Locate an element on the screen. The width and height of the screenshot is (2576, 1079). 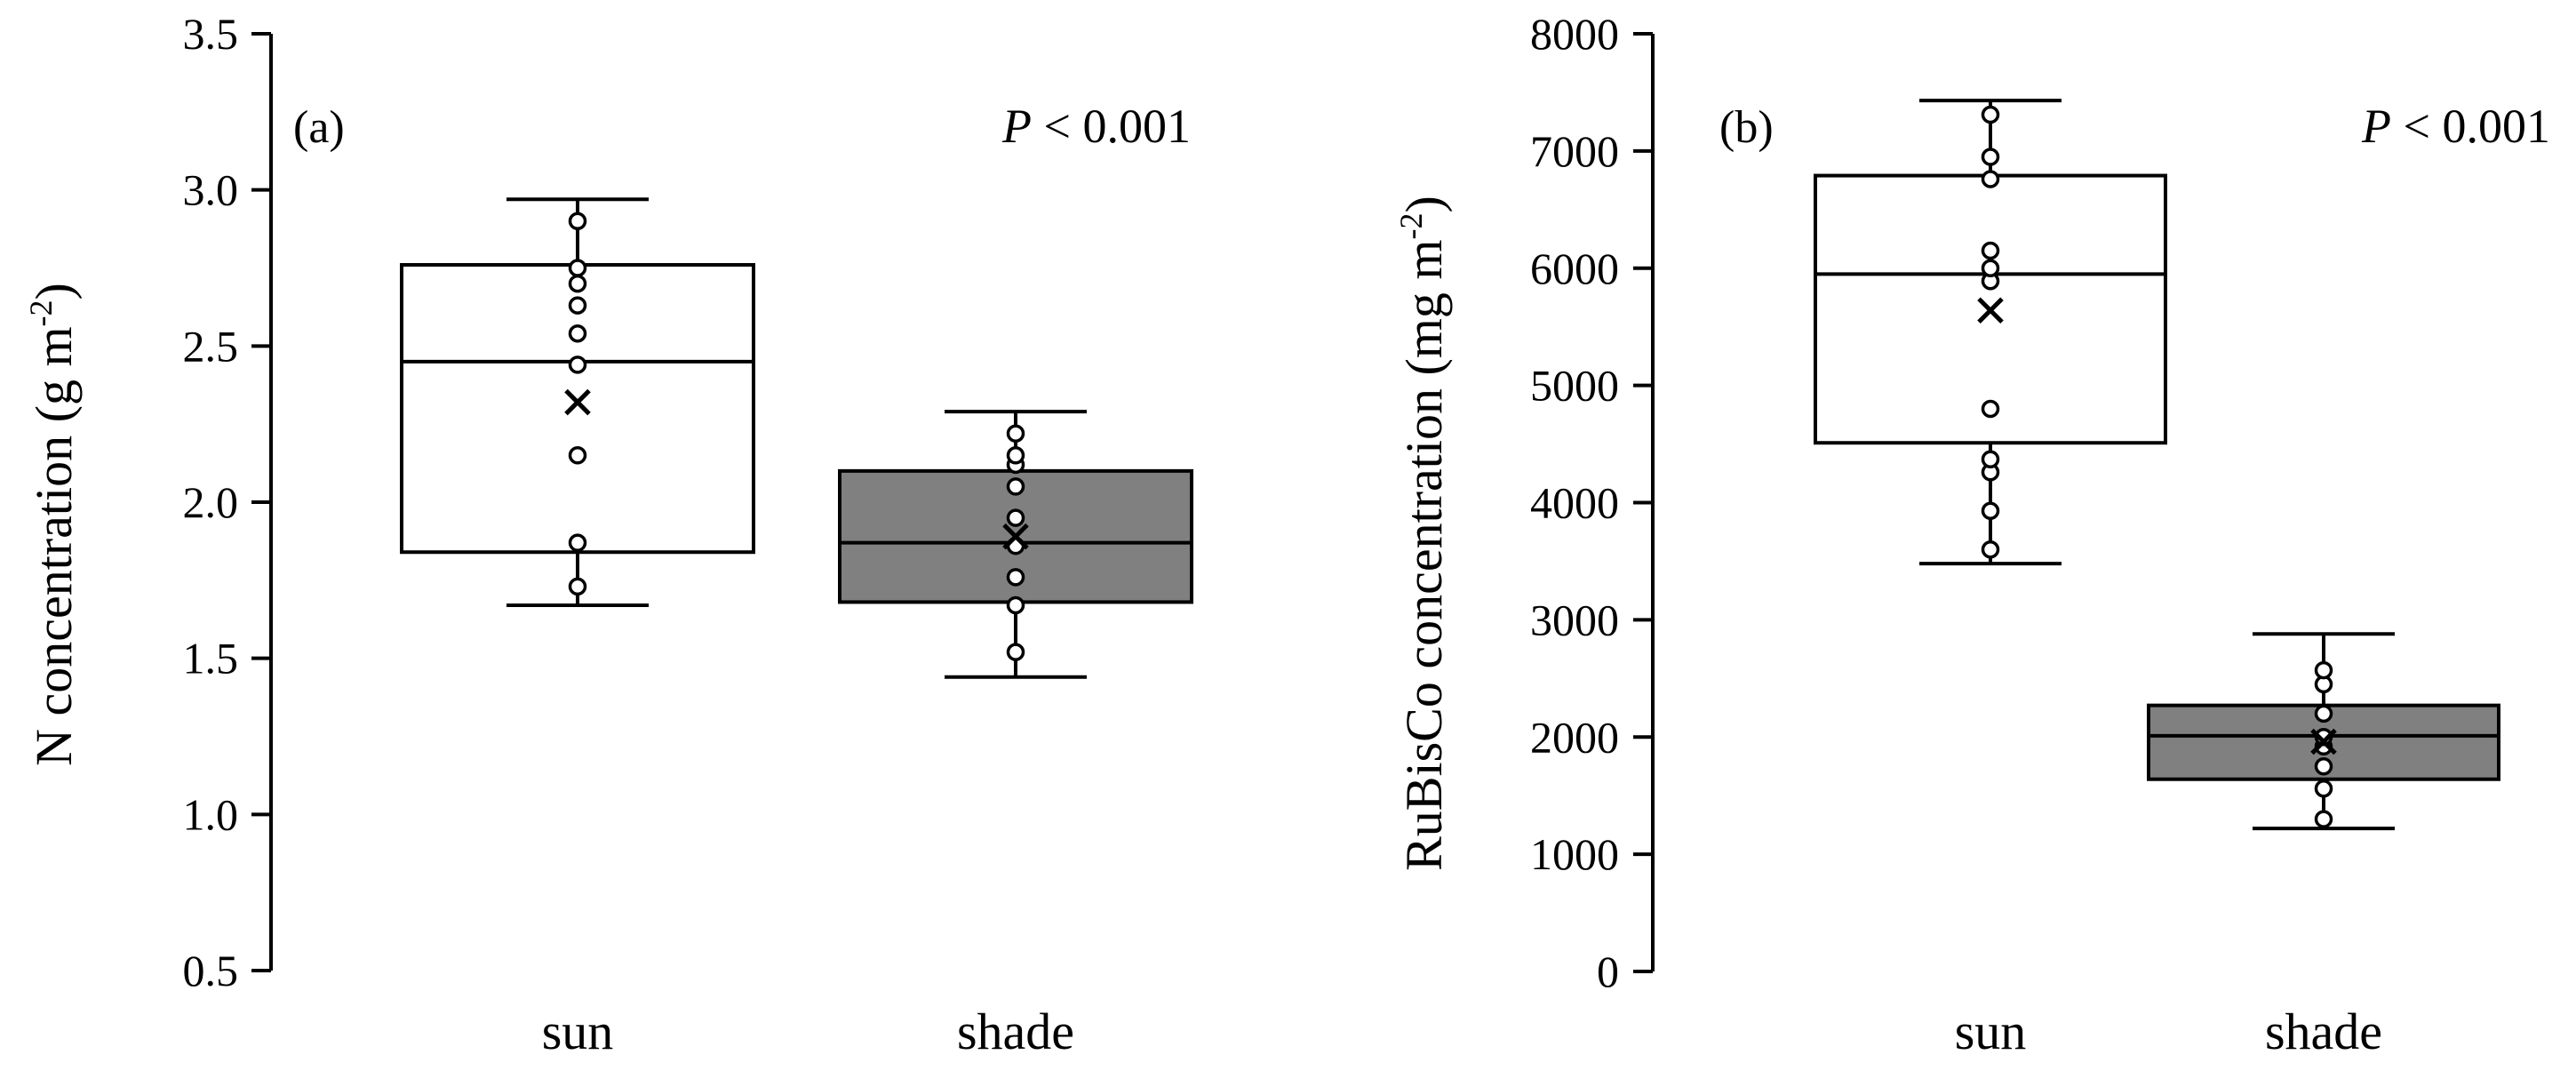
panel-a-y-axis: 0.5 1.0 1.5 2.0 2.5 3.0 3.5 is located at coordinates (228, 502).